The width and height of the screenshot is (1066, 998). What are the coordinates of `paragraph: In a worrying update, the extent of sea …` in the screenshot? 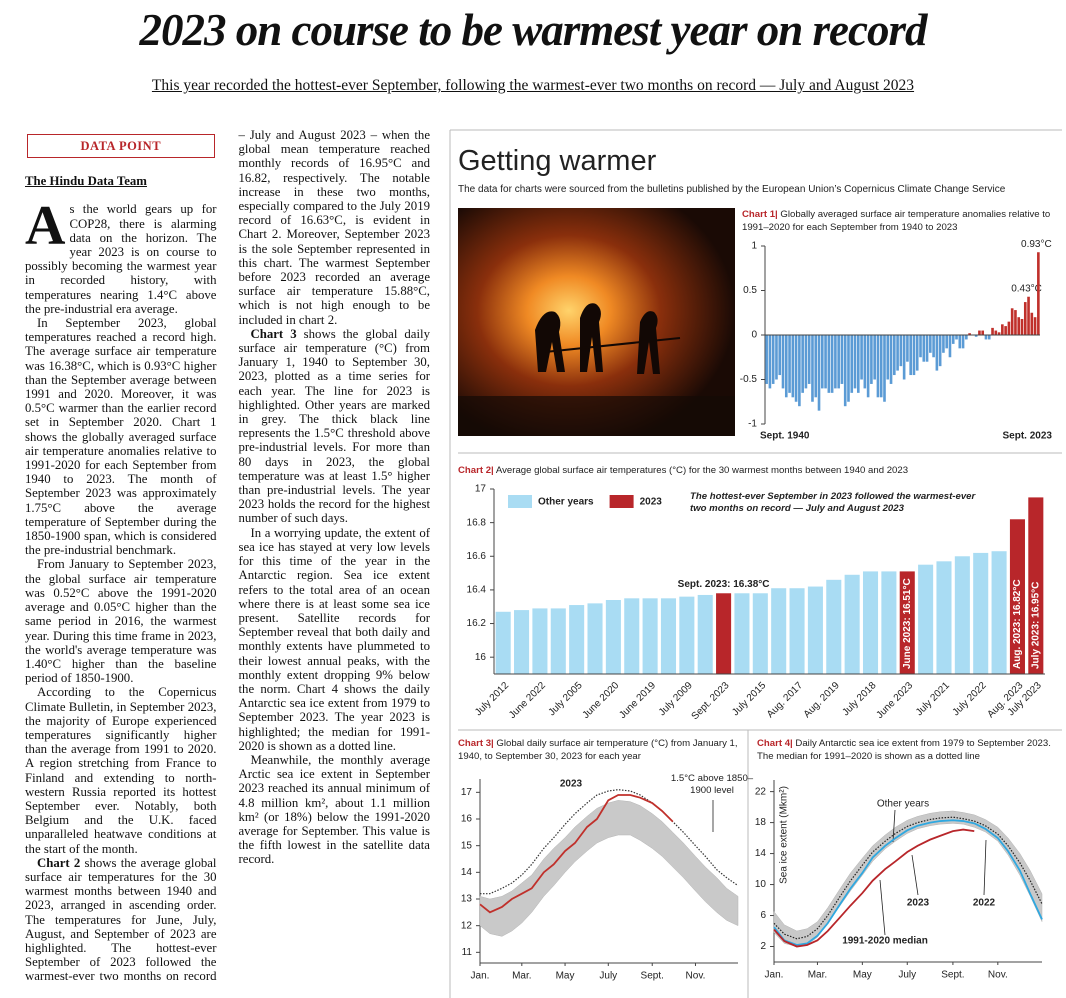 It's located at (334, 639).